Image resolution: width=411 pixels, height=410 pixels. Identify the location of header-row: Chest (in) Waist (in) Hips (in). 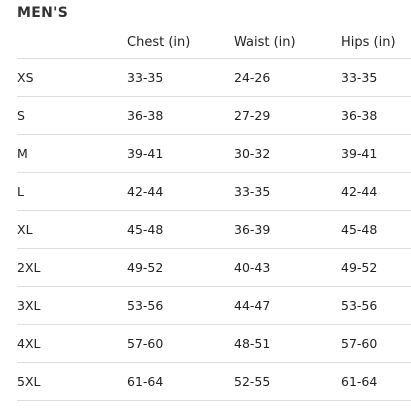
(214, 42).